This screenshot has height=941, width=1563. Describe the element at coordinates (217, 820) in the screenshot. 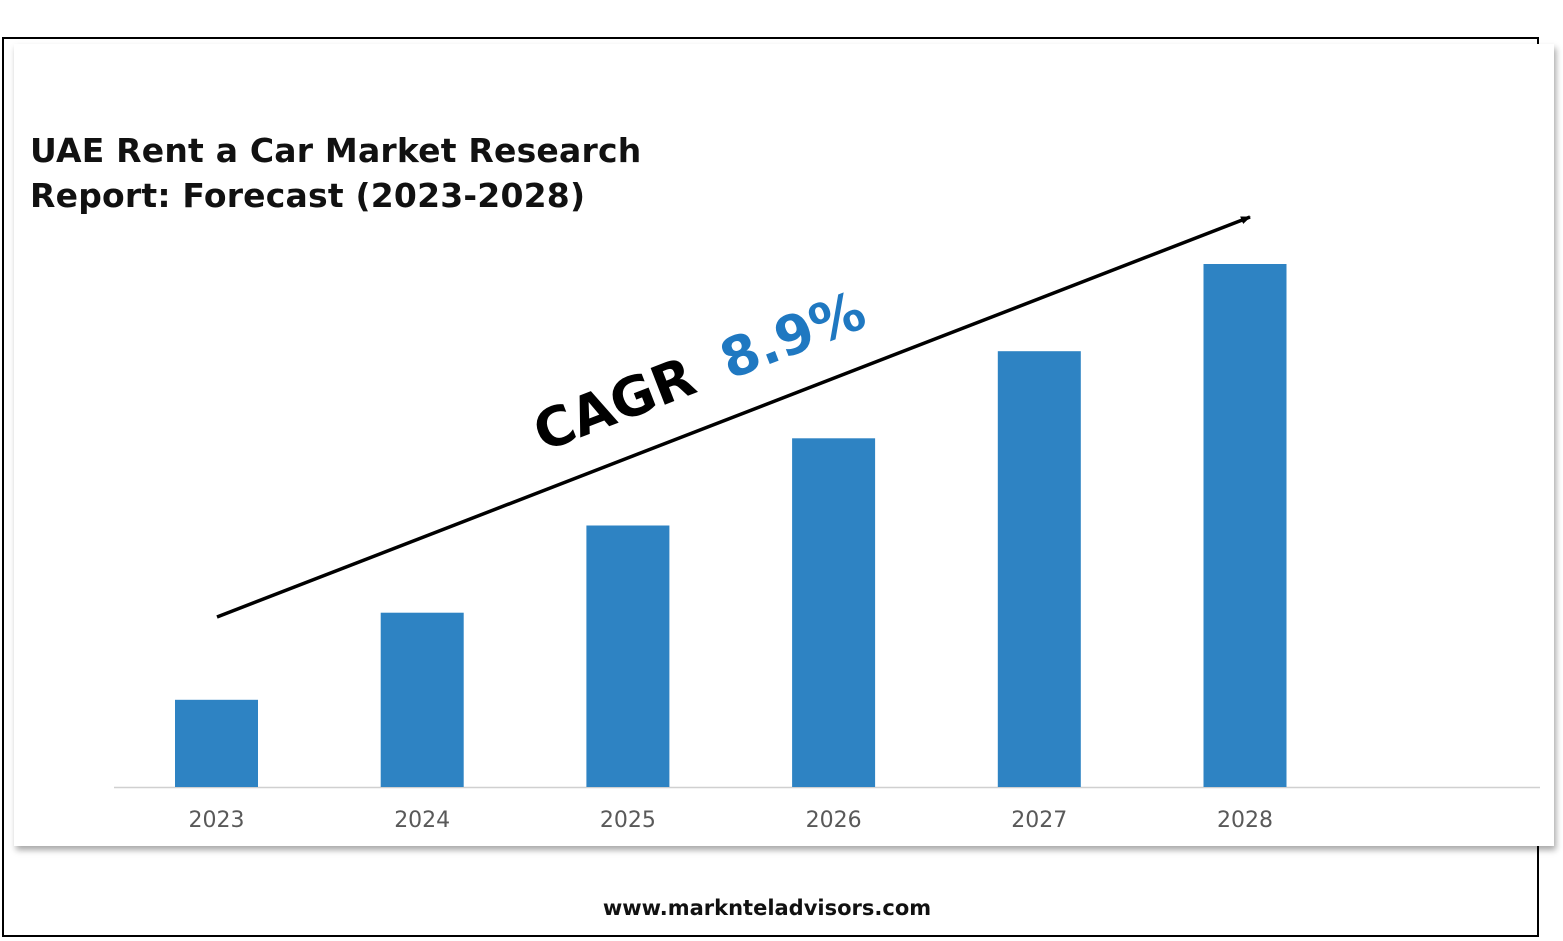

I see `x-tick-label-2023: 2023` at that location.